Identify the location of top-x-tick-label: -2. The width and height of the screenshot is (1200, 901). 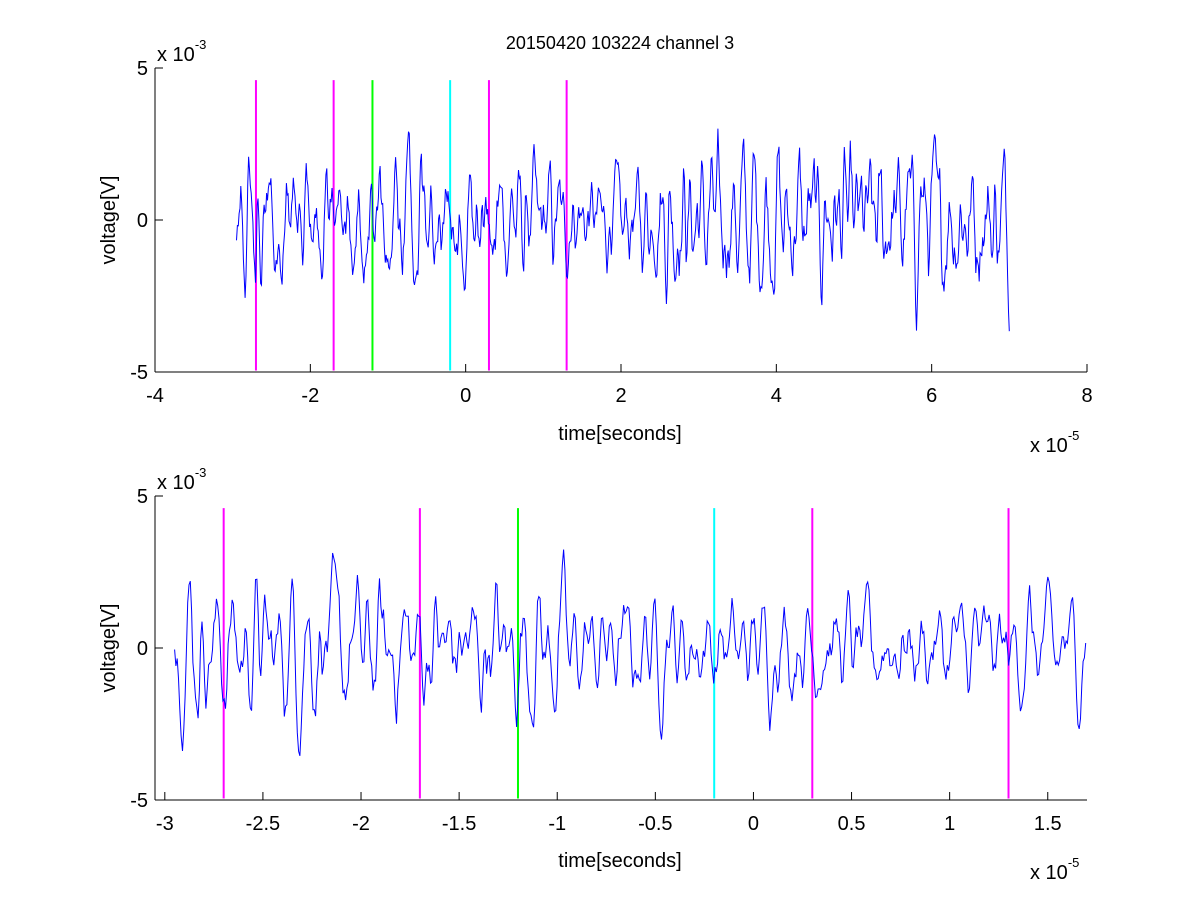
(310, 396).